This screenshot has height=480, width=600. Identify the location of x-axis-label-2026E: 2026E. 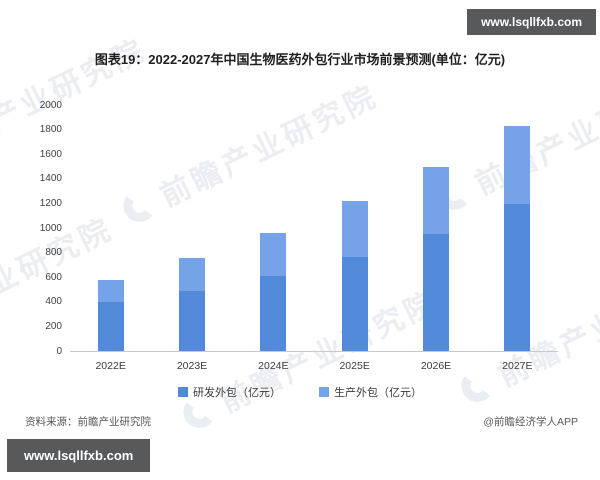
(436, 366).